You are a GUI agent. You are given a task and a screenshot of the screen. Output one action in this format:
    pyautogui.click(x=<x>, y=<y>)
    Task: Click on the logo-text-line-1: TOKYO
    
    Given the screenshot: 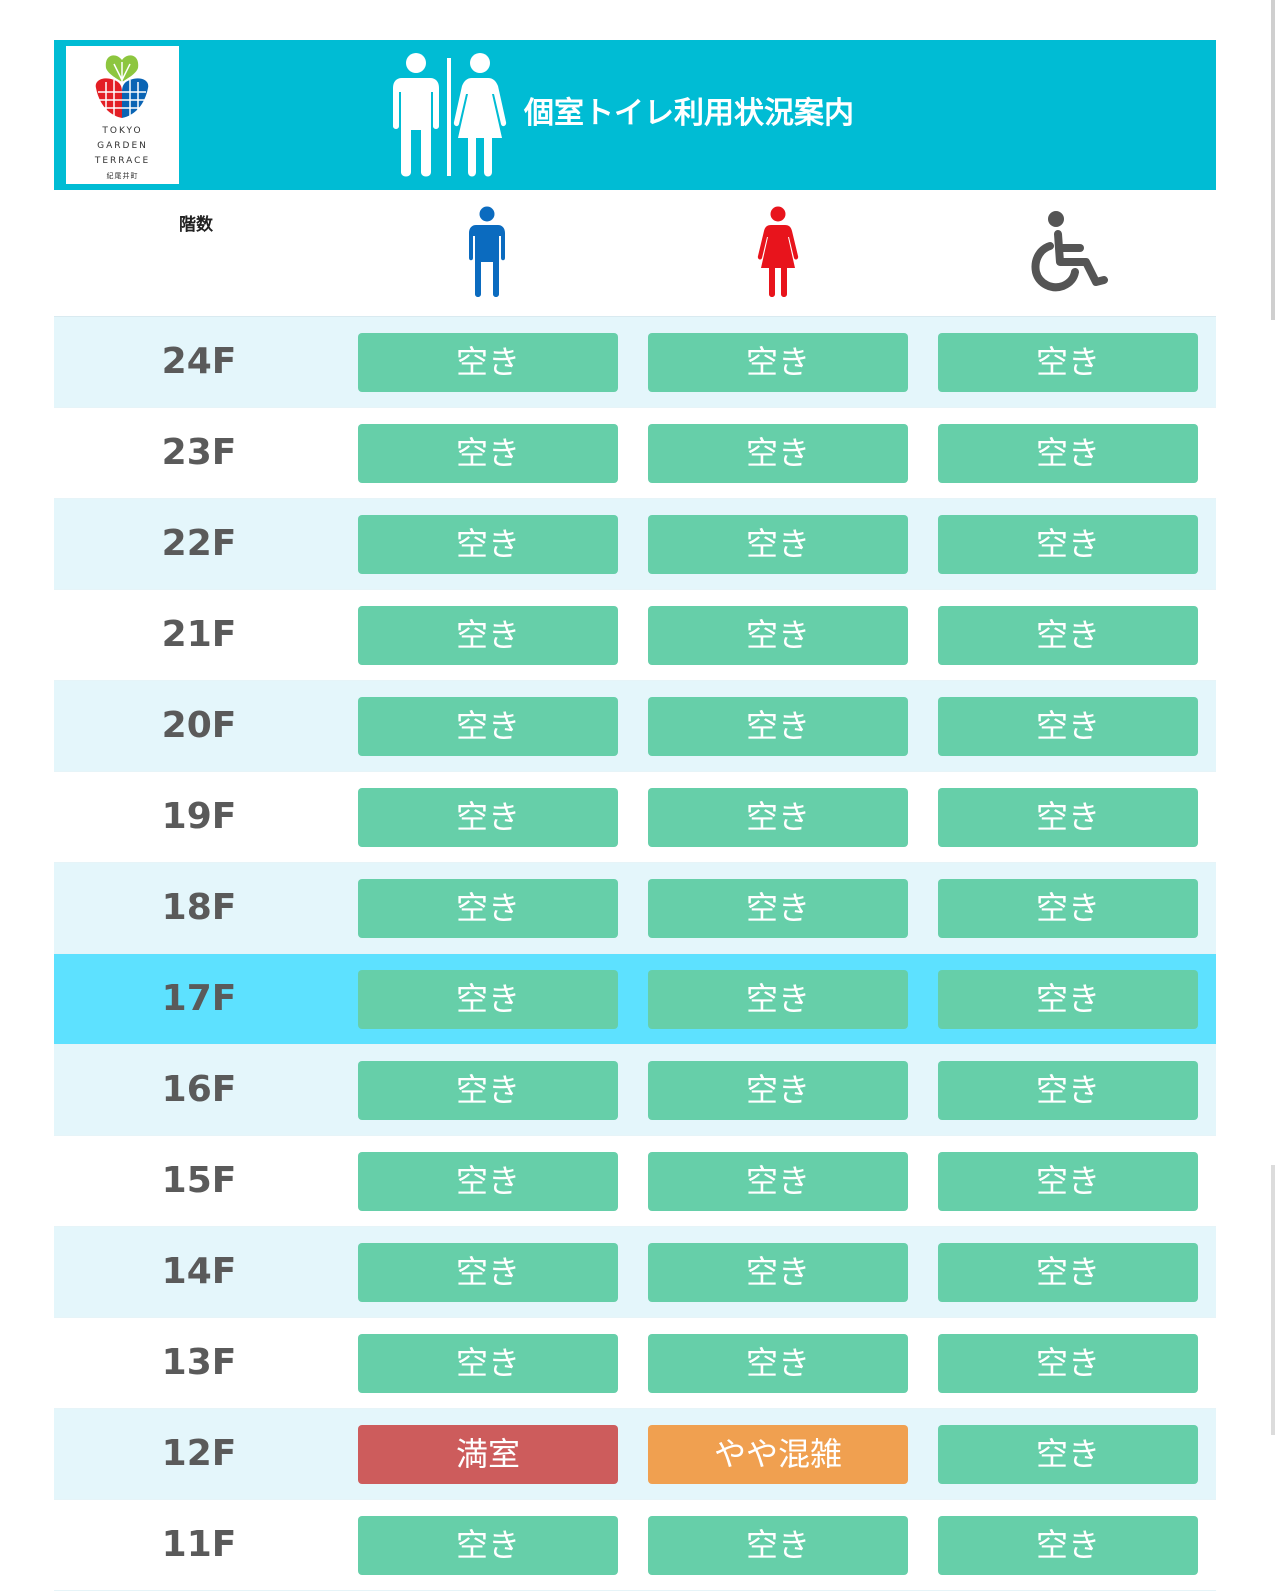 What is the action you would take?
    pyautogui.click(x=122, y=131)
    